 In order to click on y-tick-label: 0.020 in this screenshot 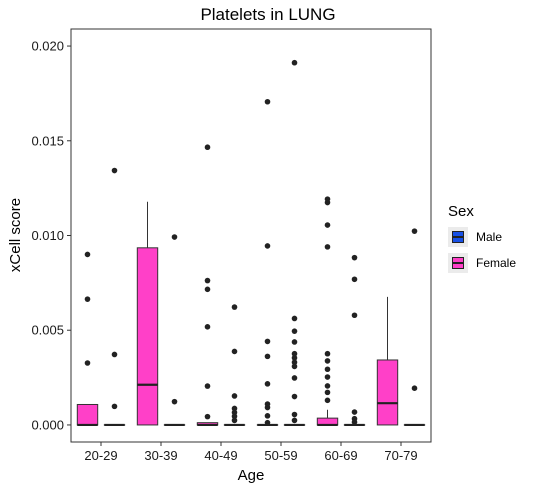, I will do `click(47, 46)`.